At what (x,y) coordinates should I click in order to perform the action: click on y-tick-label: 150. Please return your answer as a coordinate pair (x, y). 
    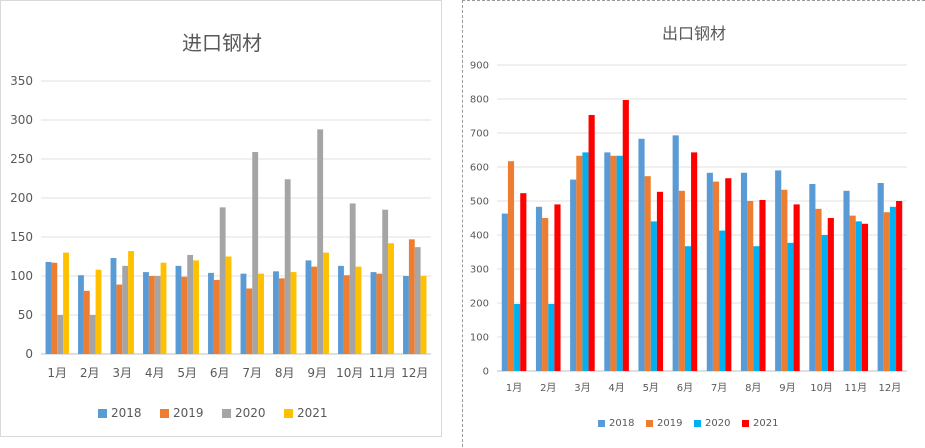
    Looking at the image, I should click on (21, 237).